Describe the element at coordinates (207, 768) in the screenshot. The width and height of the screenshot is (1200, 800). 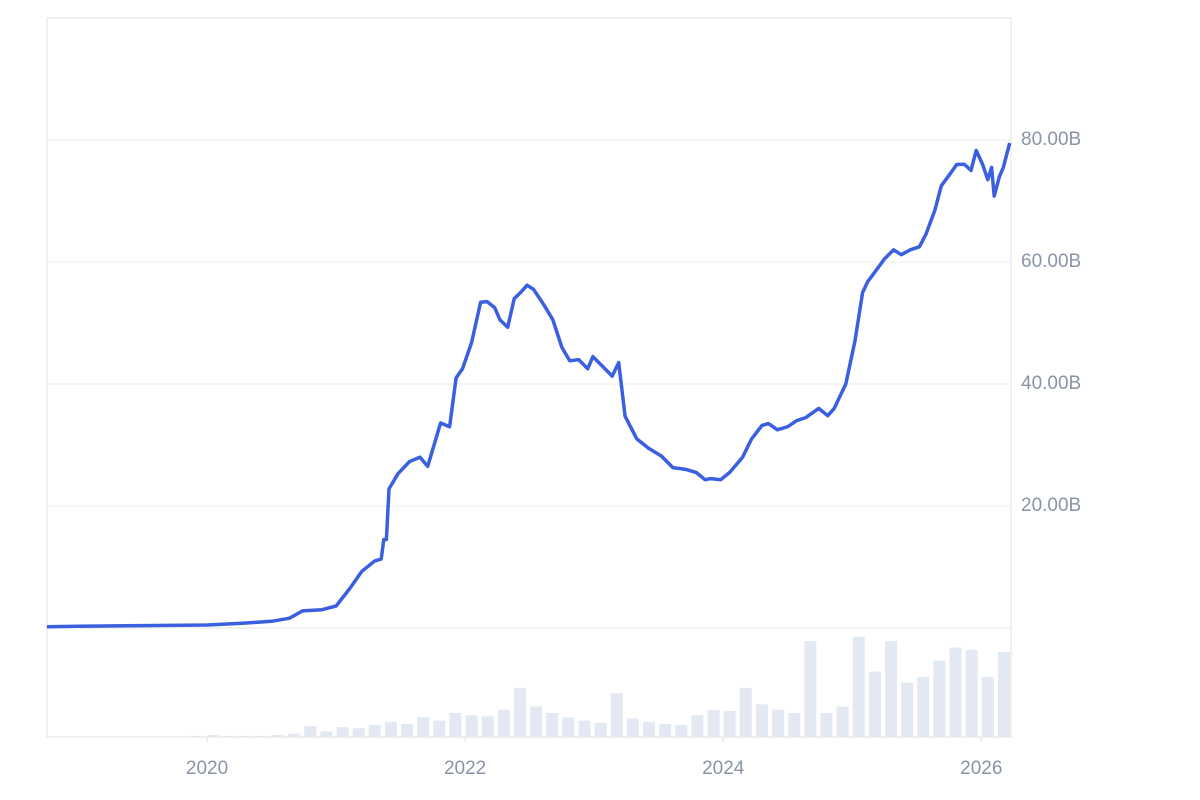
I see `x-tick-label: 2020` at that location.